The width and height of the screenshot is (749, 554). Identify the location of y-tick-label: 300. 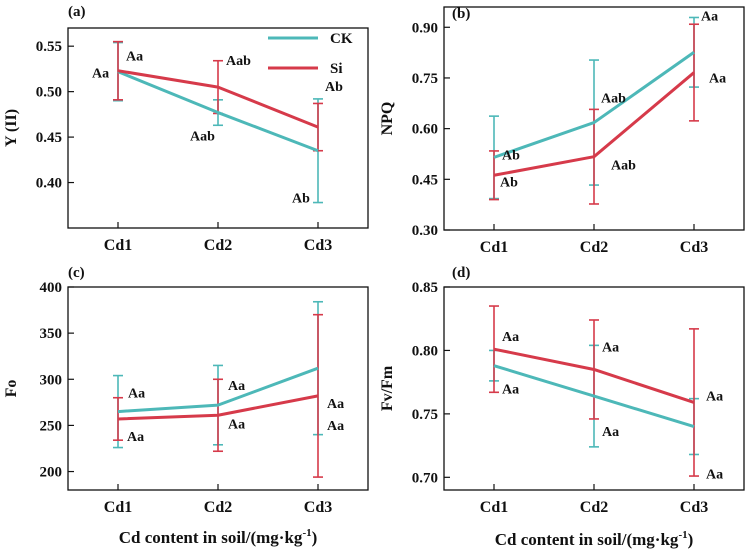
(51, 380).